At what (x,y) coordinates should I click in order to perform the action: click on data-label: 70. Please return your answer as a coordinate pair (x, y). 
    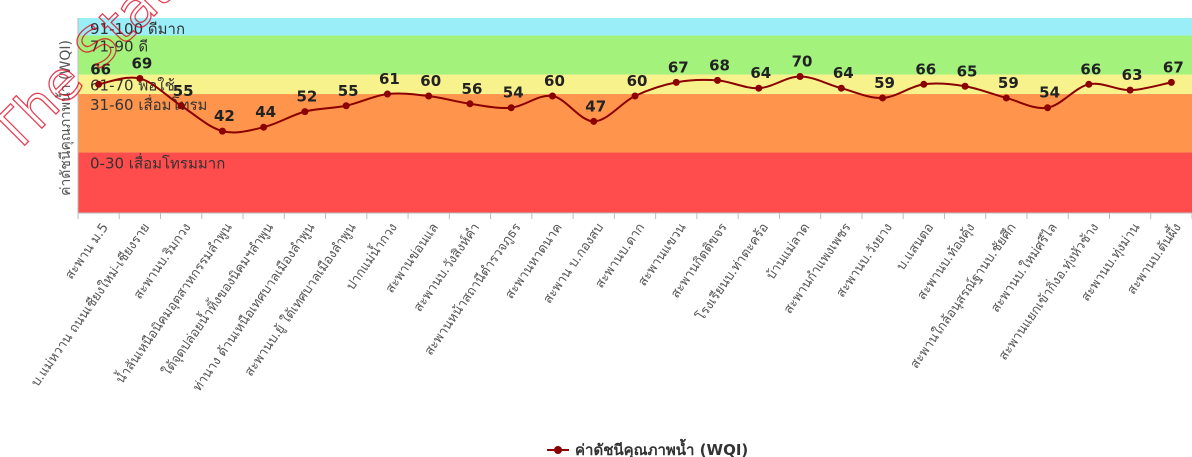
    Looking at the image, I should click on (802, 62).